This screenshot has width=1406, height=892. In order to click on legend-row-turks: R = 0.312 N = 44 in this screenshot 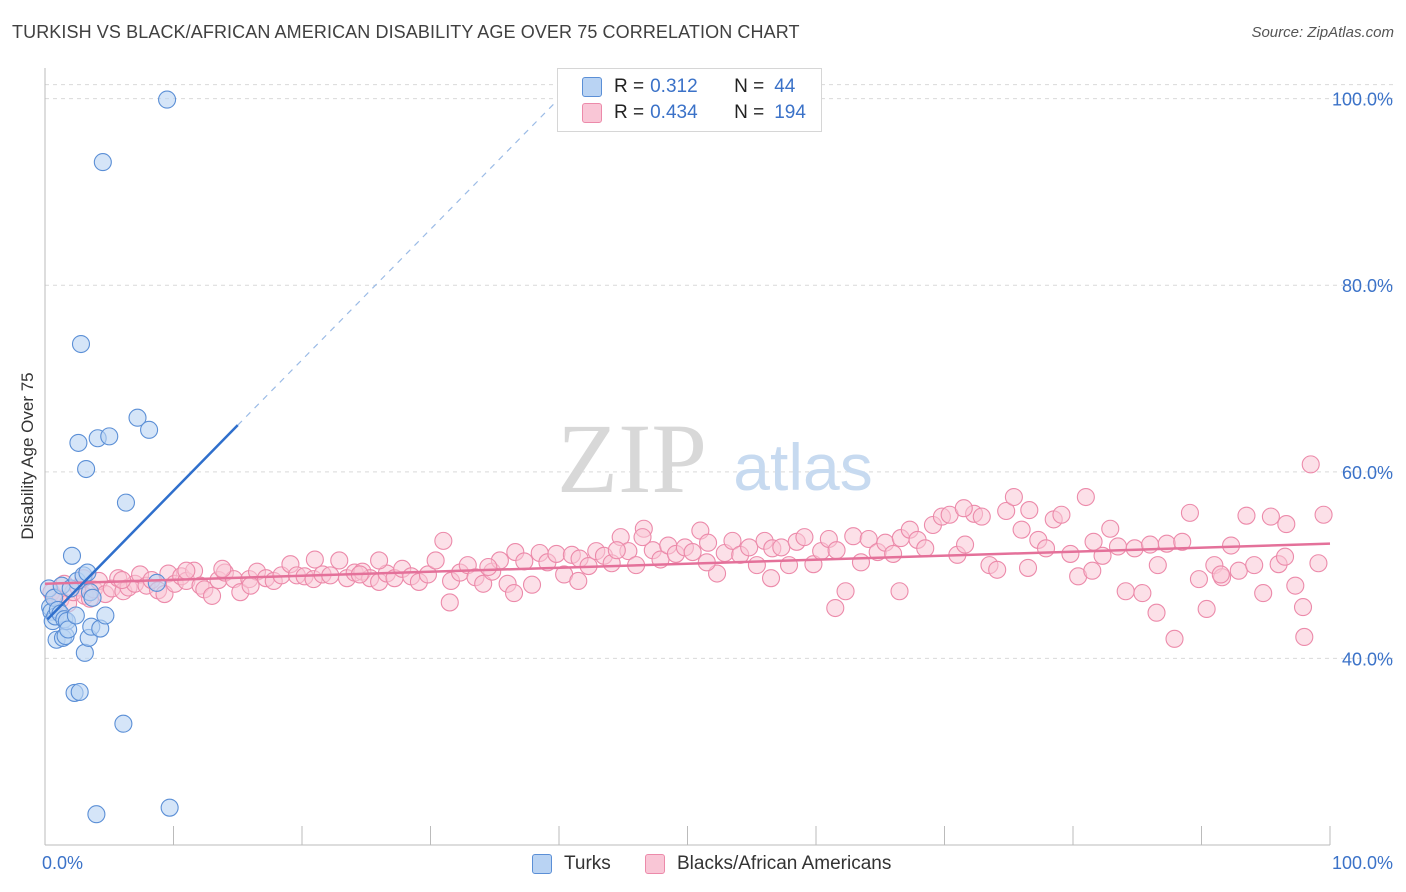, I will do `click(688, 87)`.